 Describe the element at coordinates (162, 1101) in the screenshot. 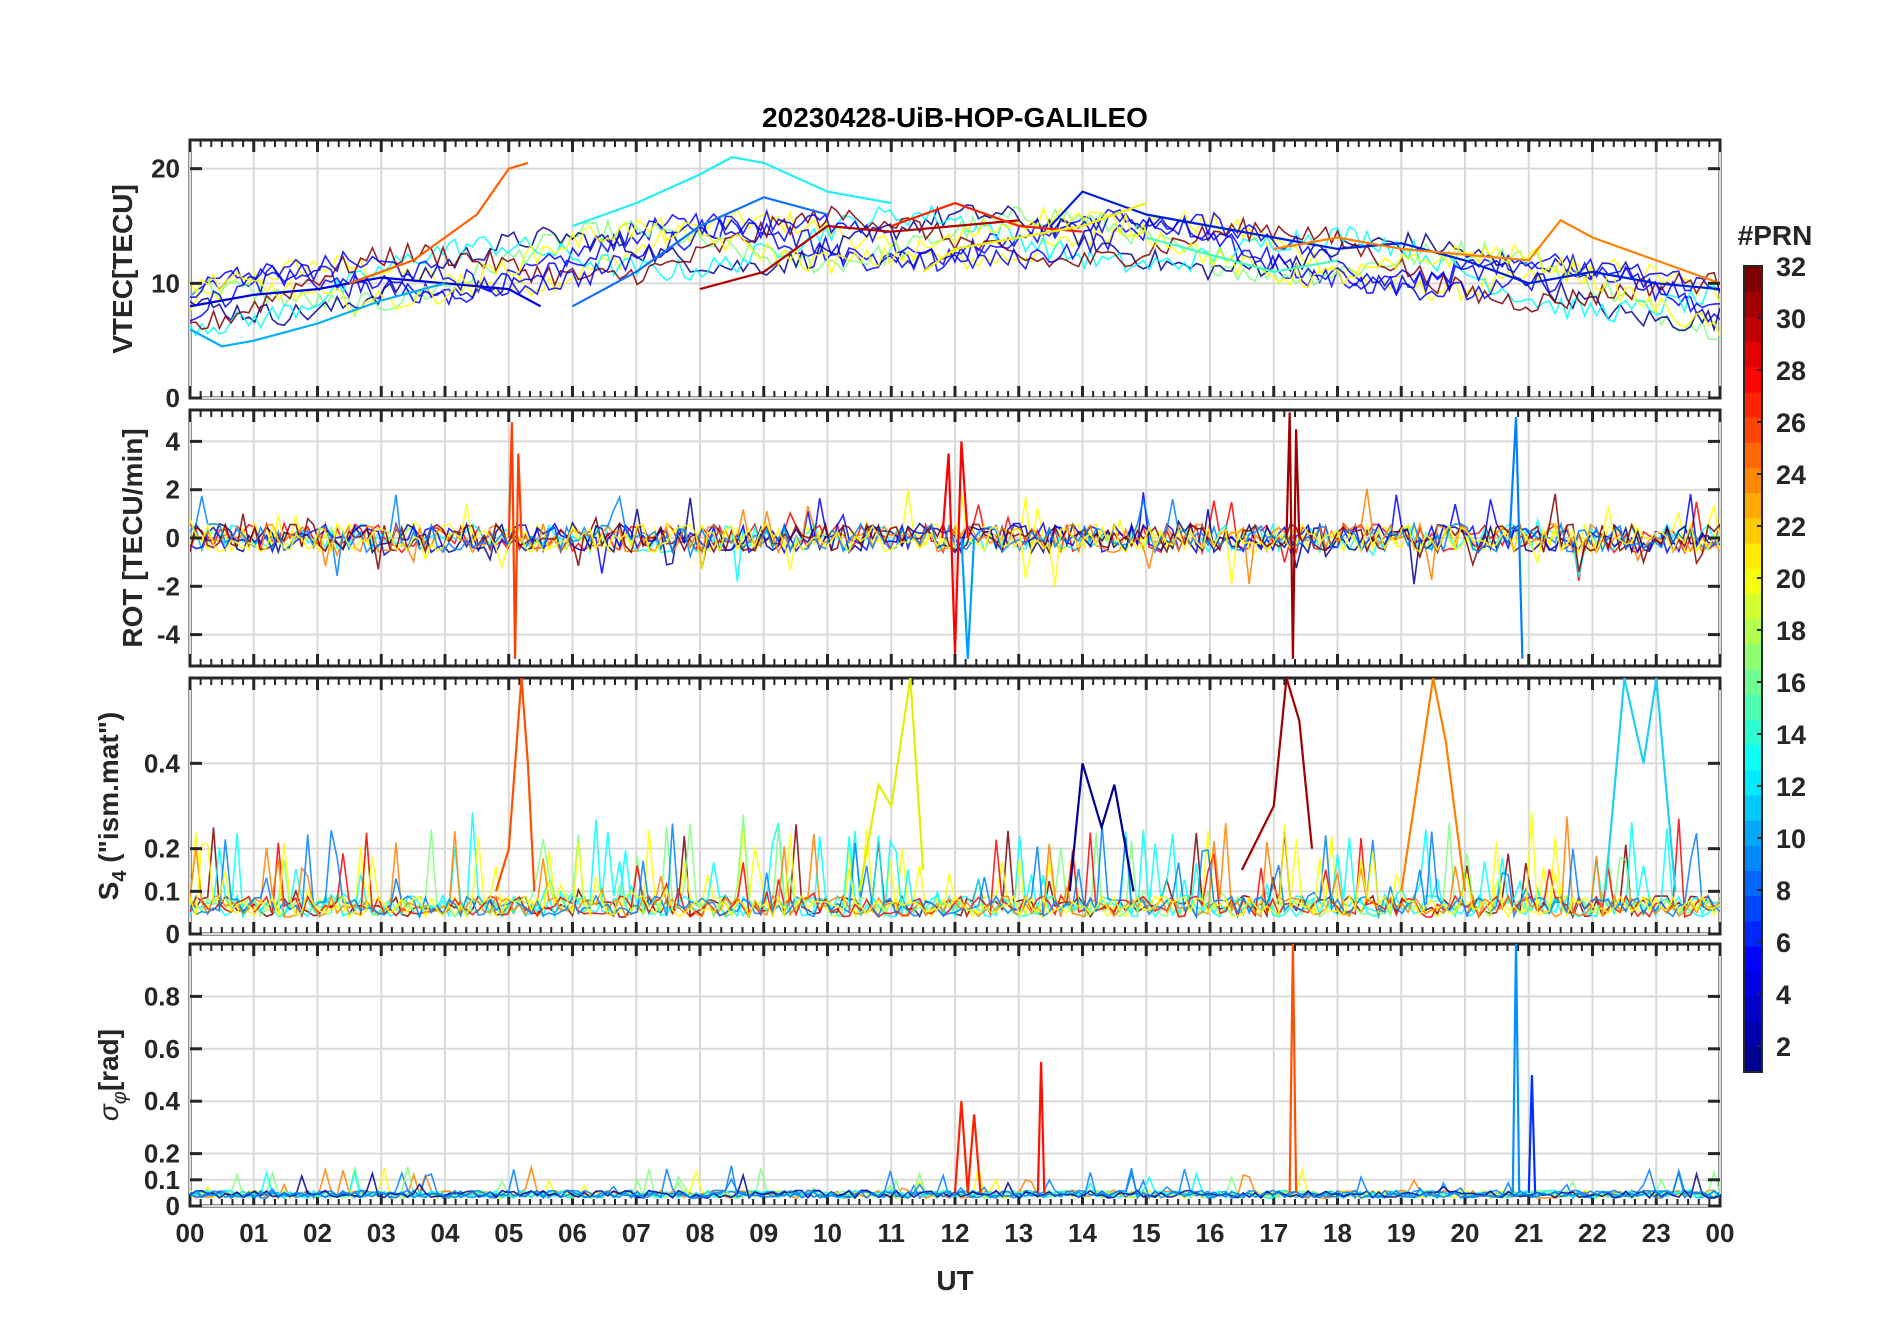

I see `y-tick-label: 0.4` at that location.